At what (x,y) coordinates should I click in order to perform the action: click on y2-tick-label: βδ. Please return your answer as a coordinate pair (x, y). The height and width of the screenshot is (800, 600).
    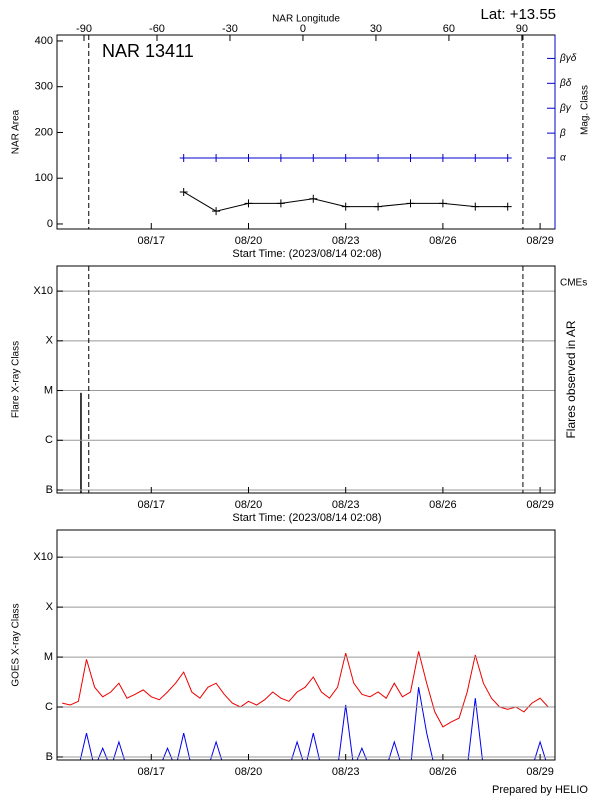
    Looking at the image, I should click on (565, 83).